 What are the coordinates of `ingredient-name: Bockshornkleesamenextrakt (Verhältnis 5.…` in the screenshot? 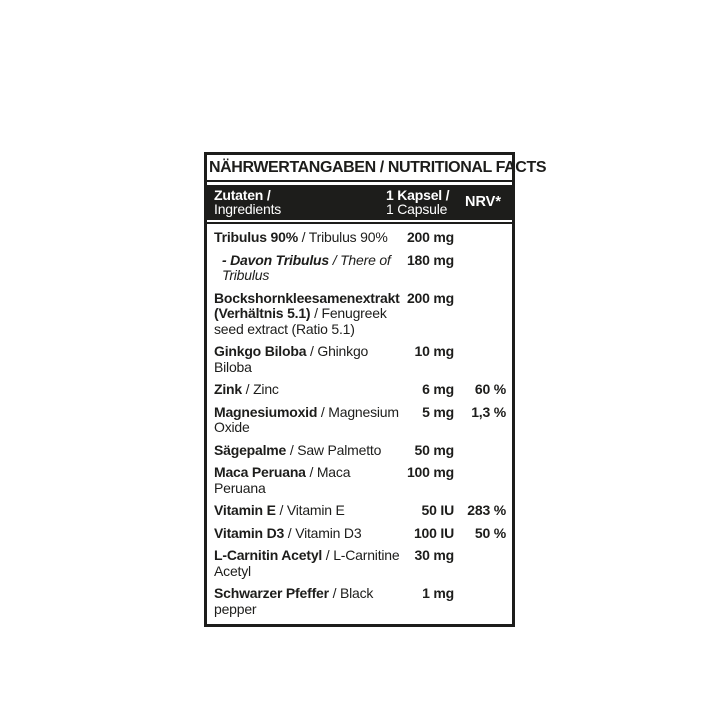 It's located at (309, 313).